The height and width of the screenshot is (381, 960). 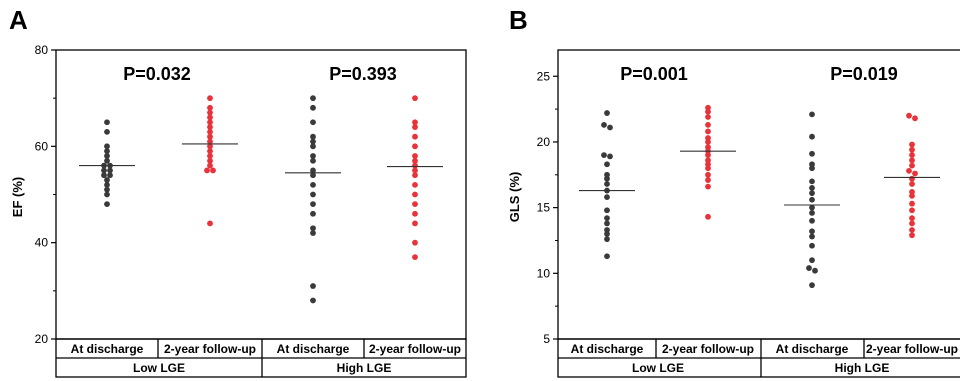 What do you see at coordinates (18, 20) in the screenshot?
I see `panel-label-a: A` at bounding box center [18, 20].